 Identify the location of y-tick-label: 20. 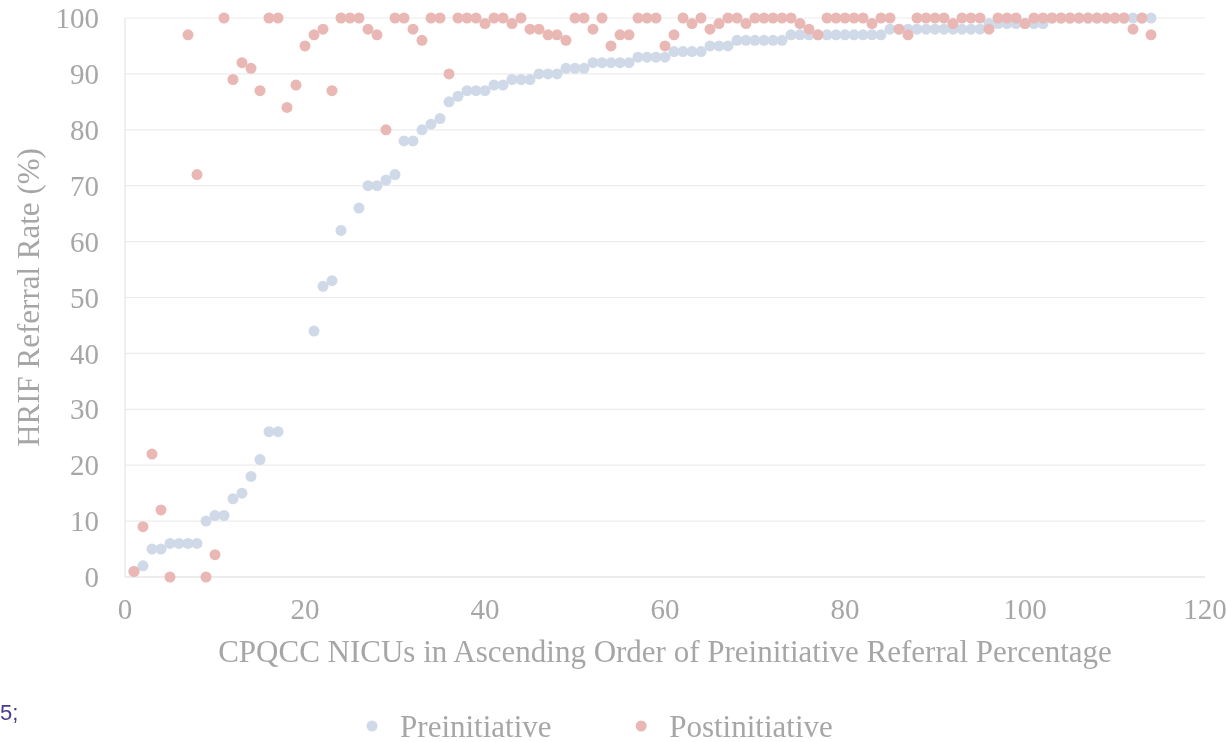
(84, 465).